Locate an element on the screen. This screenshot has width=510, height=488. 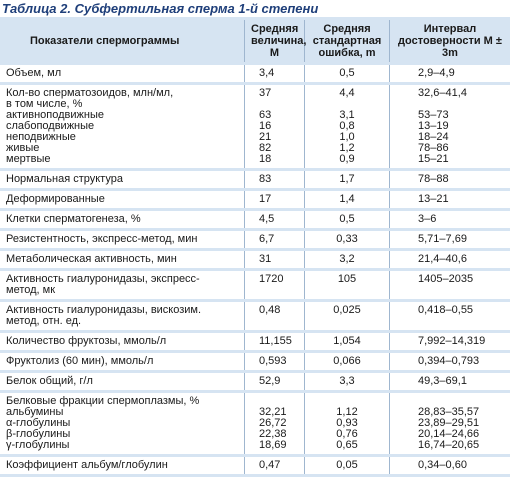
cell-line: 0,394–0,793 is located at coordinates (449, 361).